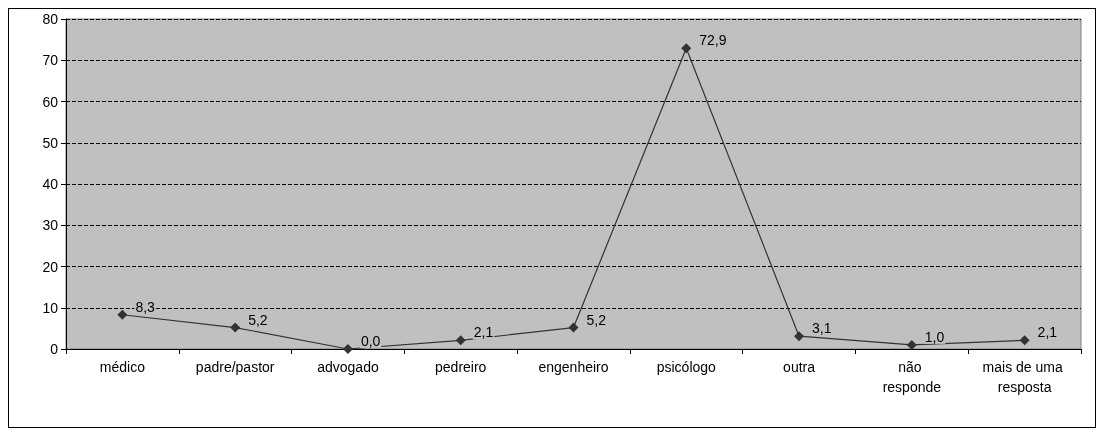  Describe the element at coordinates (713, 40) in the screenshot. I see `data-label: 72,9` at that location.